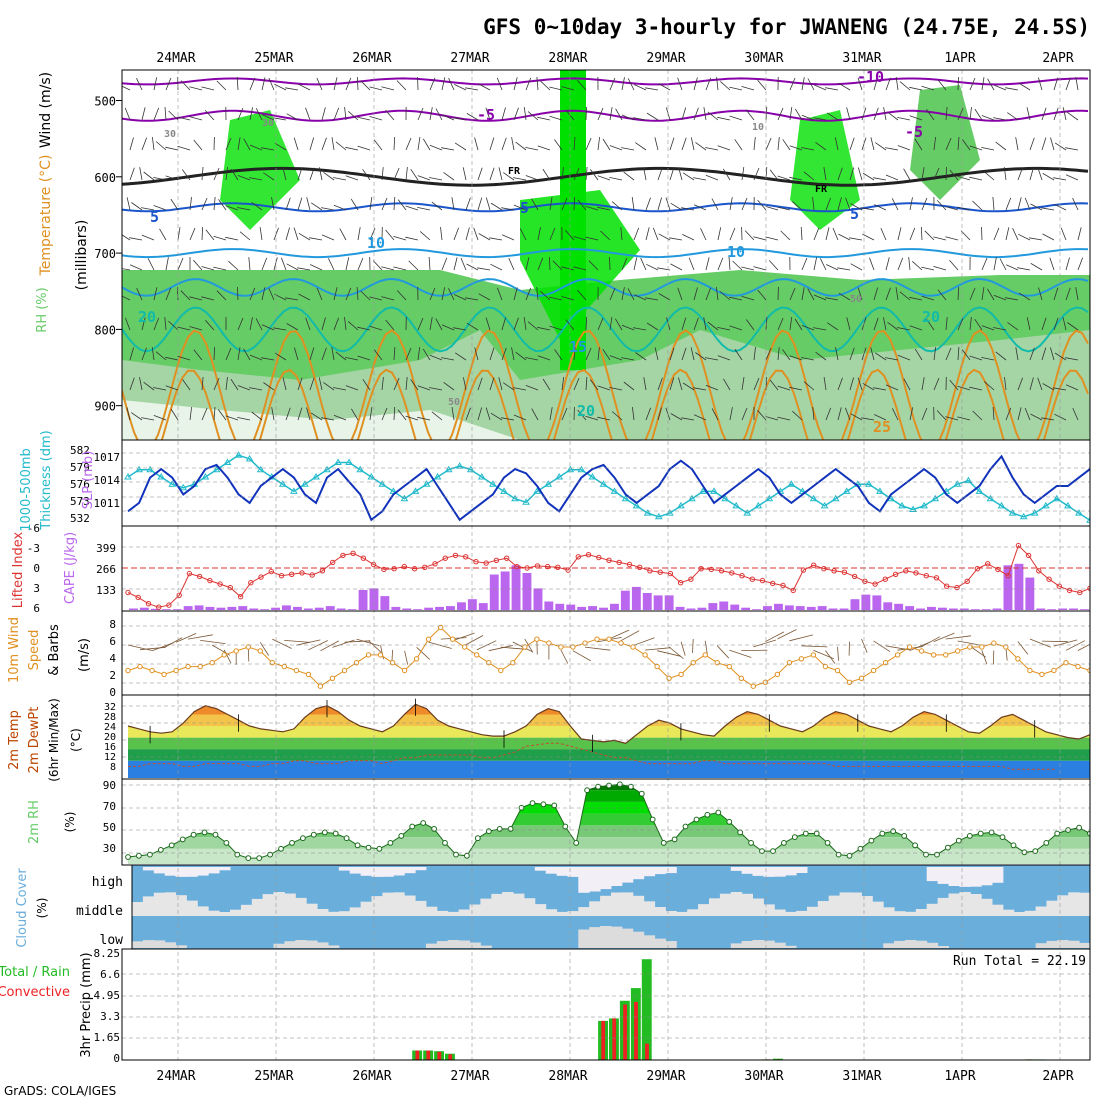 The image size is (1100, 1100). I want to click on wind10-label-4: (m/s), so click(84, 655).